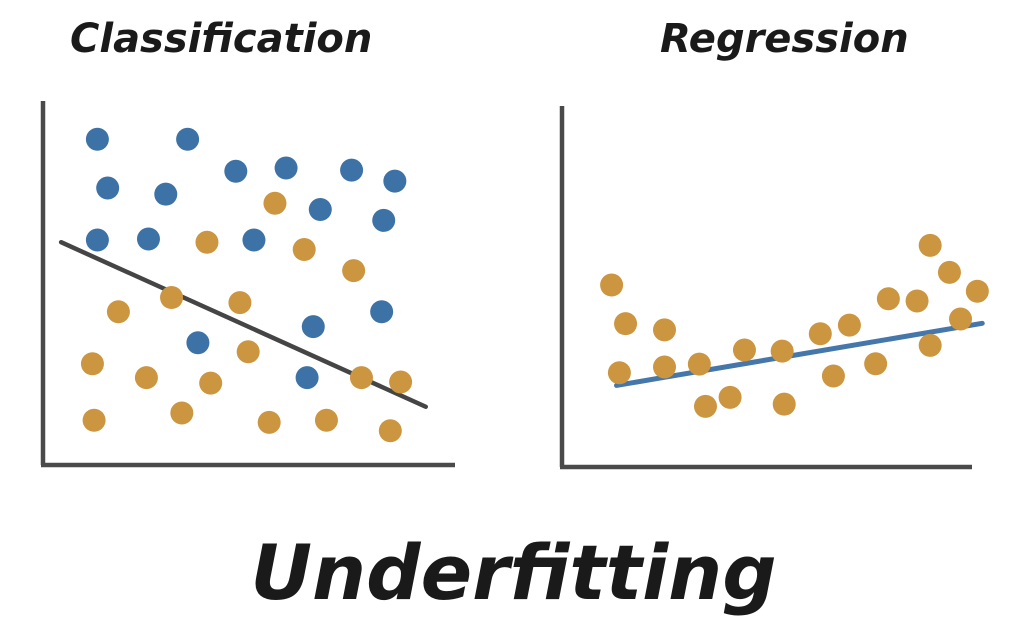 Image resolution: width=1027 pixels, height=638 pixels. What do you see at coordinates (513, 572) in the screenshot?
I see `underfitting-title: Underfitting` at bounding box center [513, 572].